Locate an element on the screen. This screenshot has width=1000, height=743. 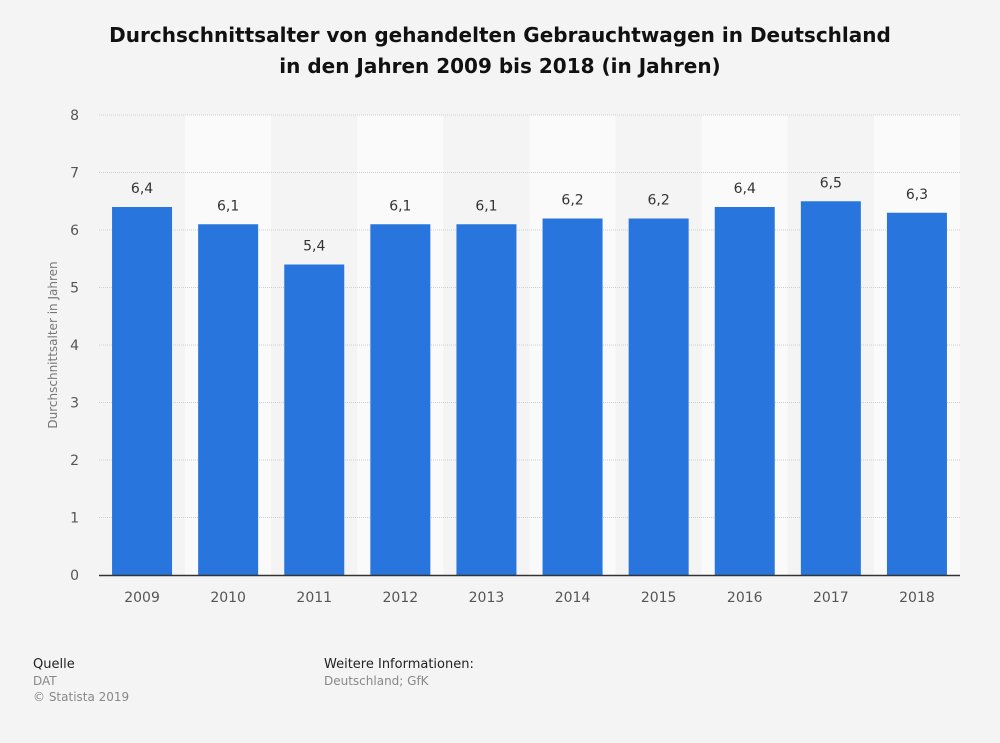
y-tick-label: 2 is located at coordinates (74, 461).